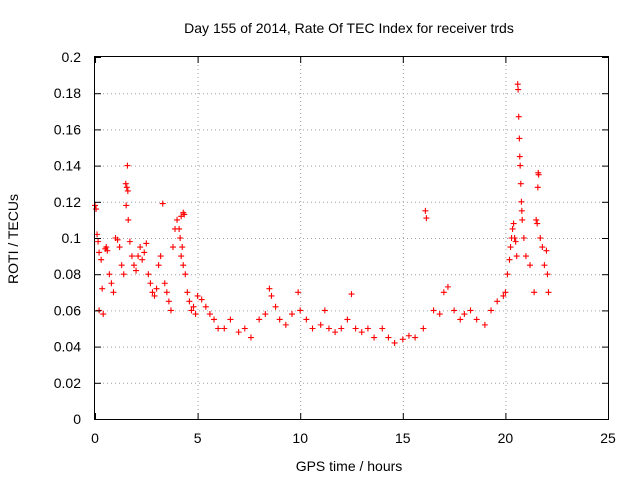  Describe the element at coordinates (608, 438) in the screenshot. I see `x-tick-label: 25` at that location.